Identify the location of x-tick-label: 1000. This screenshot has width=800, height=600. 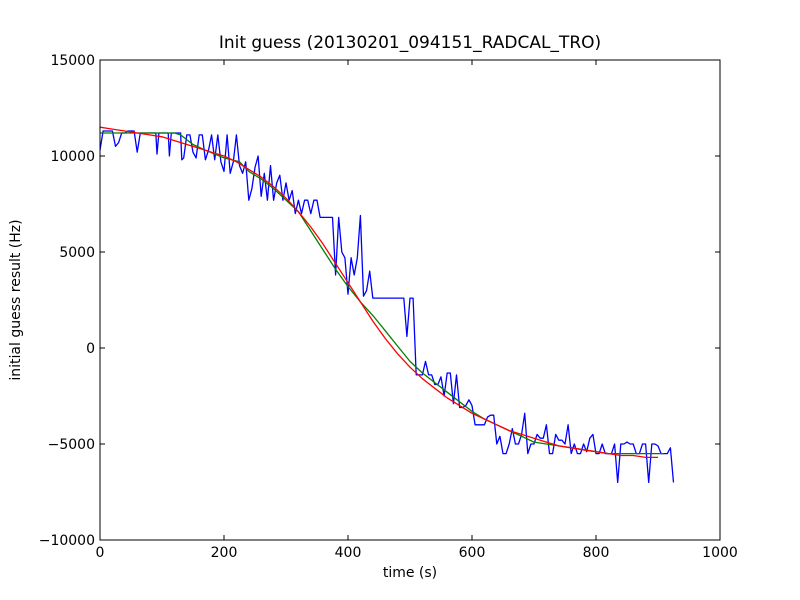
(720, 553).